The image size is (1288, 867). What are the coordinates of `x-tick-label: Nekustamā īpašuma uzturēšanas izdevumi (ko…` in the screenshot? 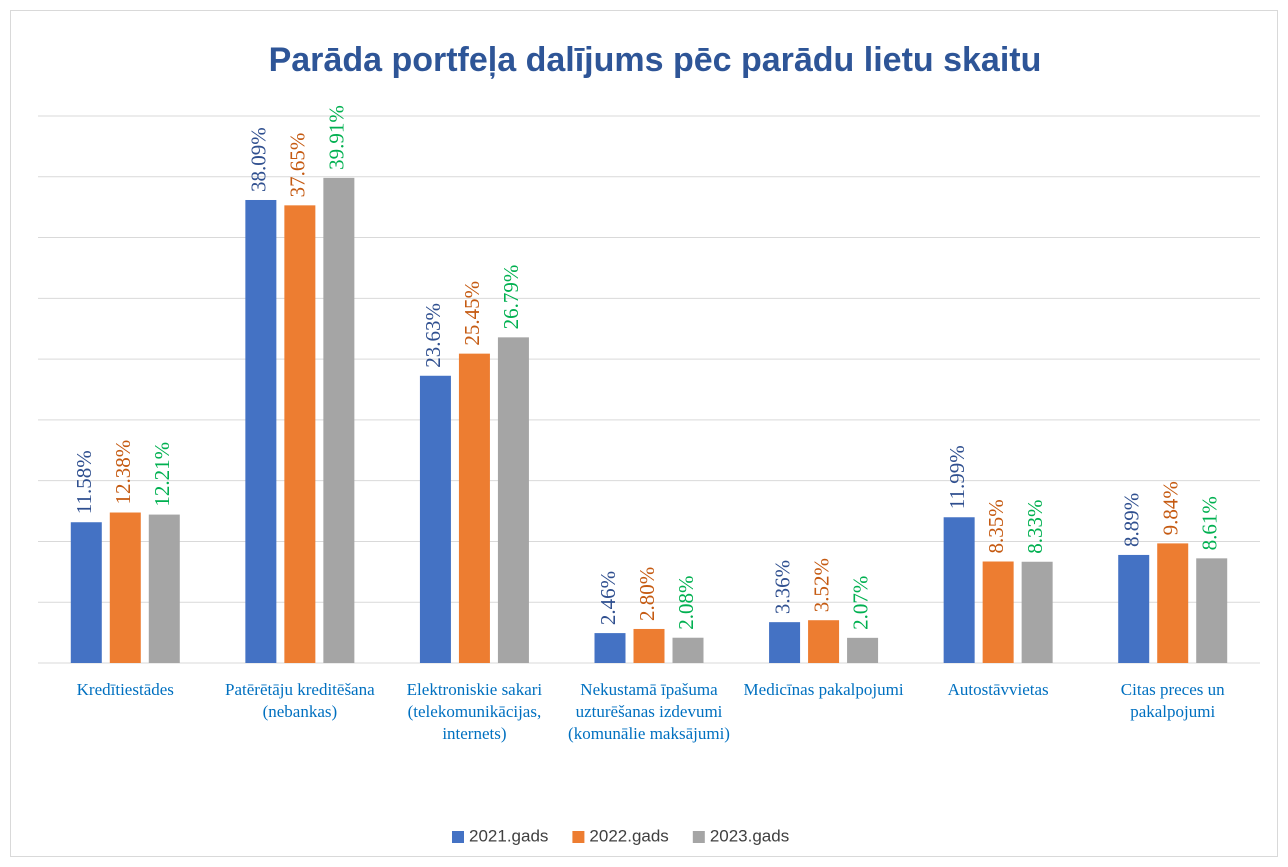 It's located at (649, 711).